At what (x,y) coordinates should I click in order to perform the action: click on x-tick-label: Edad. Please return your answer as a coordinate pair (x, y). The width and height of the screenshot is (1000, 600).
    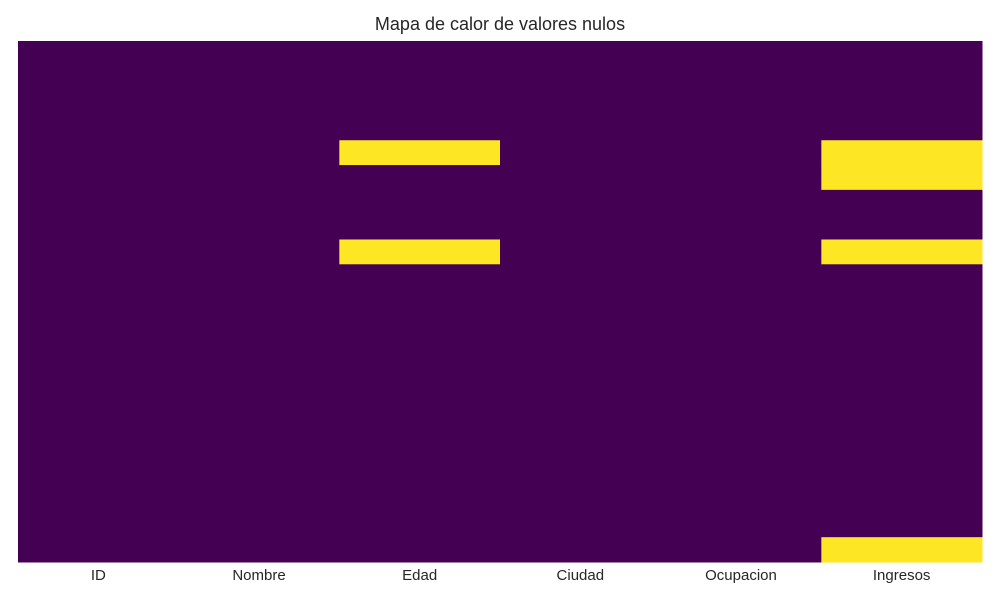
    Looking at the image, I should click on (419, 575).